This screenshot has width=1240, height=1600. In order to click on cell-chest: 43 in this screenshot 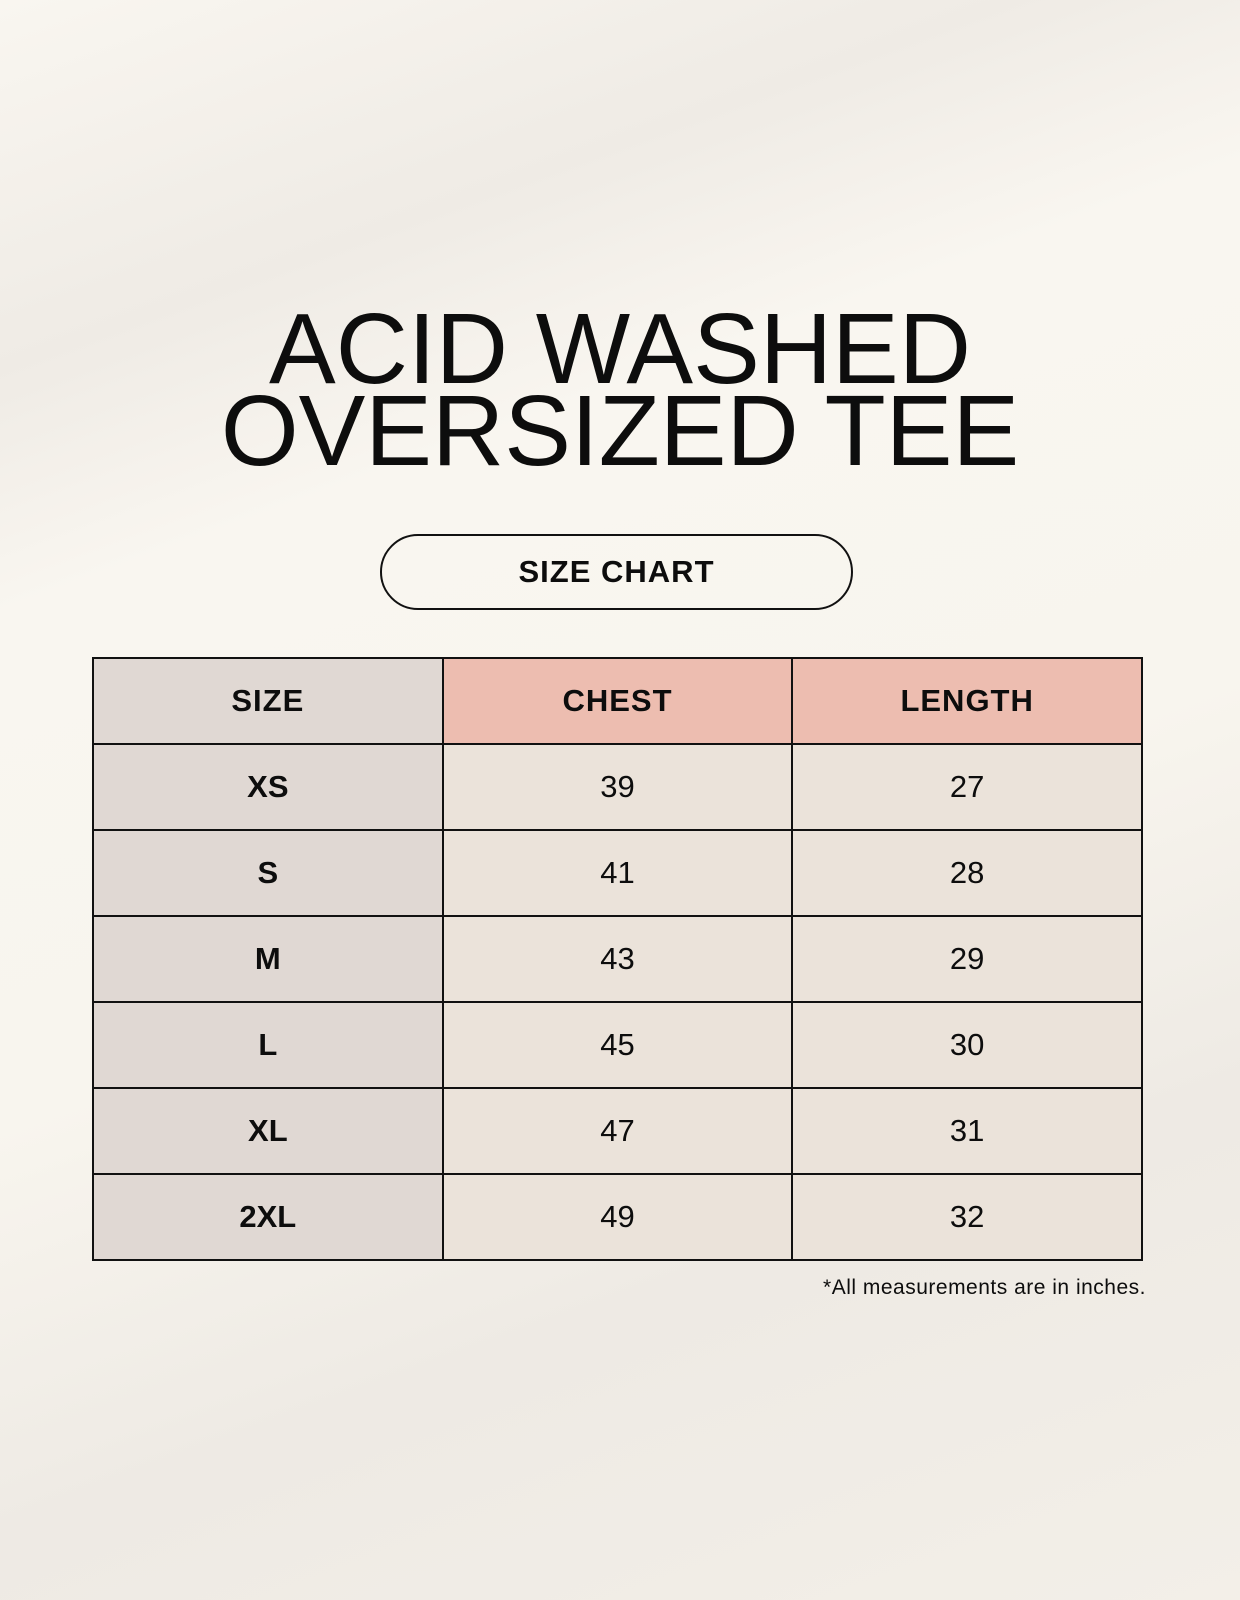, I will do `click(617, 959)`.